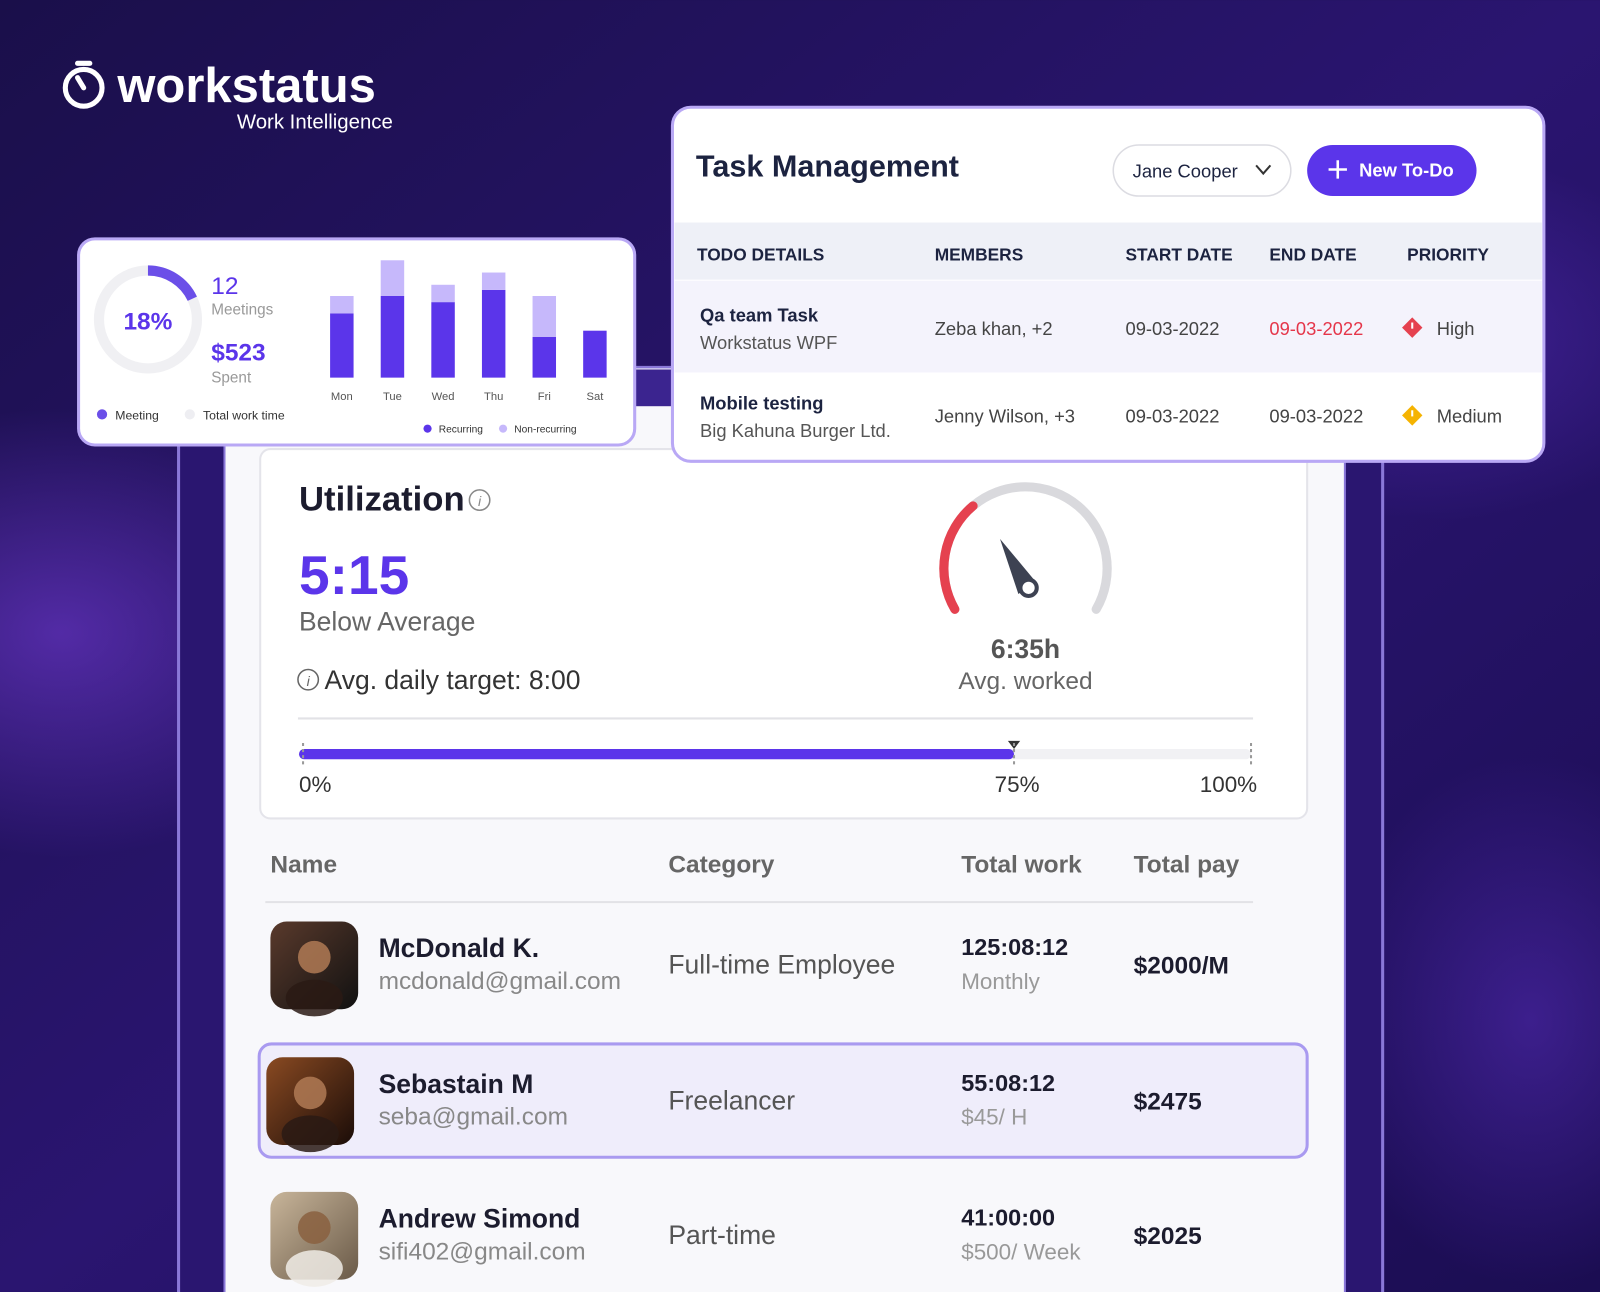 This screenshot has width=1600, height=1292. What do you see at coordinates (224, 286) in the screenshot?
I see `meetings-count: 12` at bounding box center [224, 286].